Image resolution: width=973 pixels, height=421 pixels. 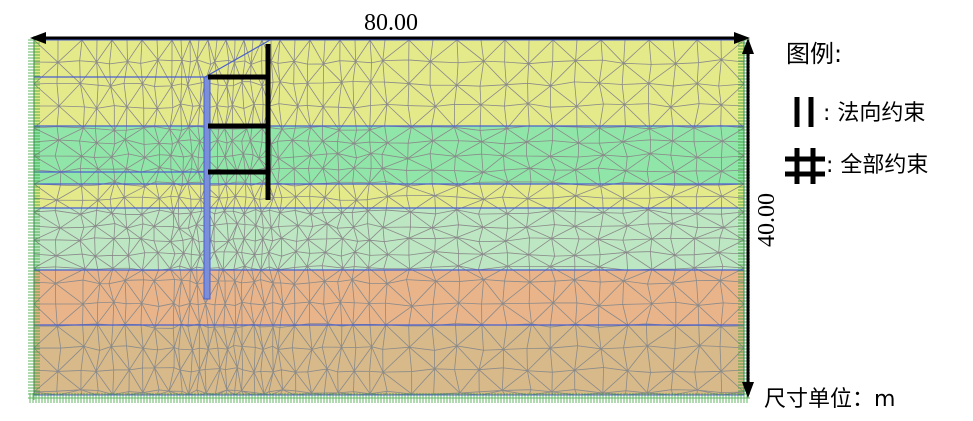 I want to click on width-dimension-label: 80.00, so click(x=391, y=23).